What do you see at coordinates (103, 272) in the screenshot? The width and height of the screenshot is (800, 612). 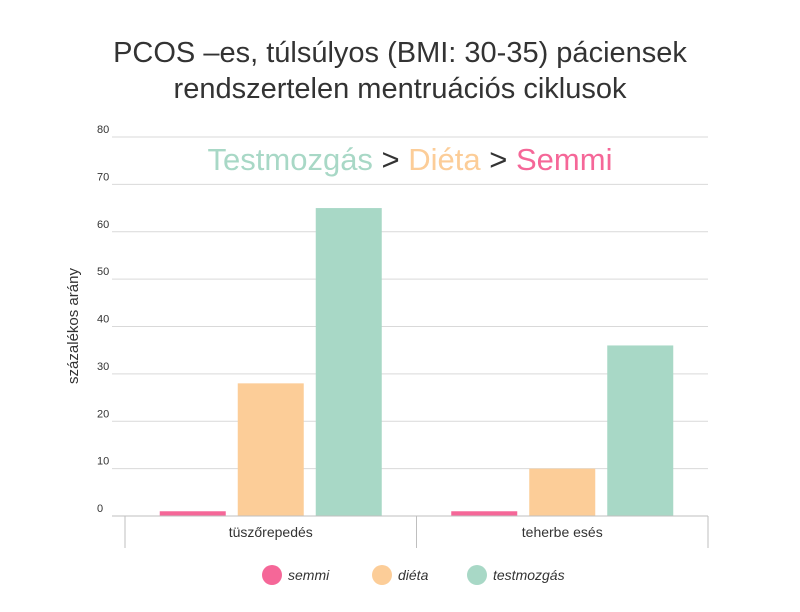 I see `y-tick-label: 50` at bounding box center [103, 272].